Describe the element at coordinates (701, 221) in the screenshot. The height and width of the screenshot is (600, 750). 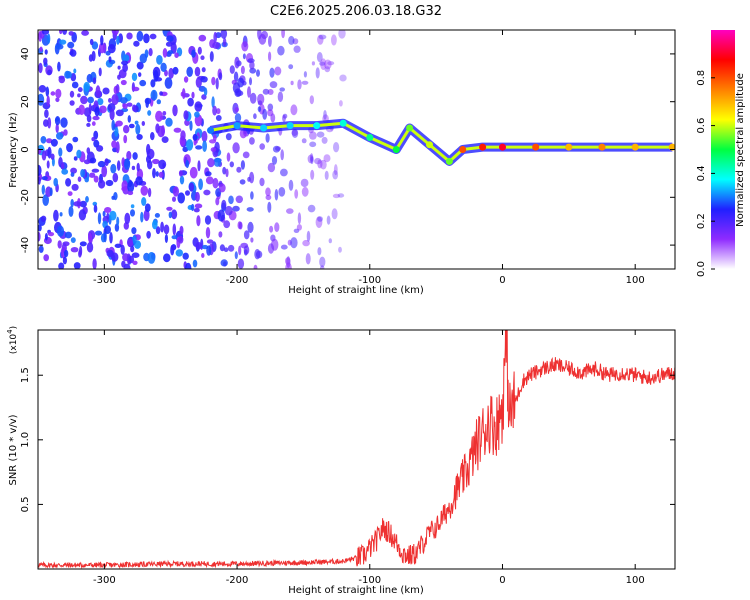
I see `colorbar-tick-label: 0.2` at that location.